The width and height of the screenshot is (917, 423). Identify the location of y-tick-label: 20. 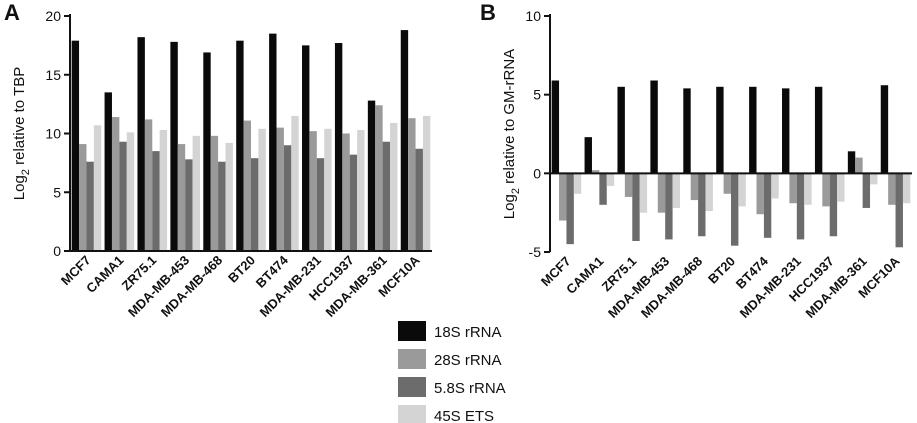
(53, 16).